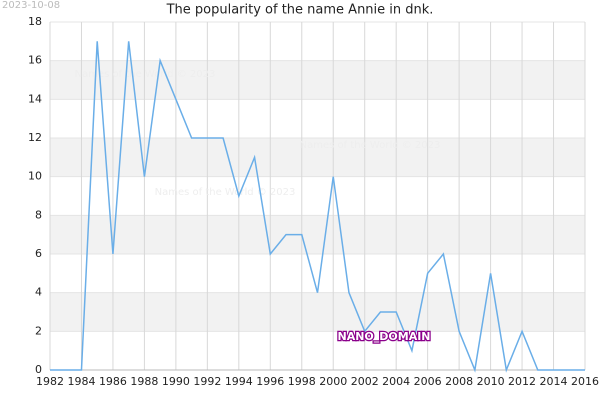 The height and width of the screenshot is (400, 600). What do you see at coordinates (459, 381) in the screenshot?
I see `x-tick-label: 2008` at bounding box center [459, 381].